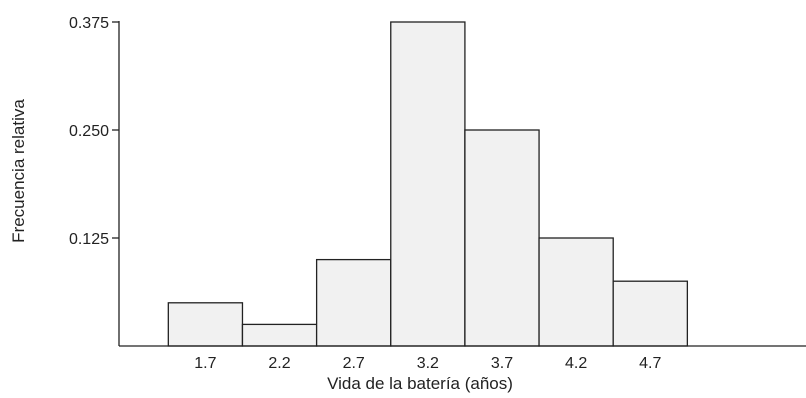 Image resolution: width=806 pixels, height=398 pixels. I want to click on x-tick-label: 4.7, so click(650, 363).